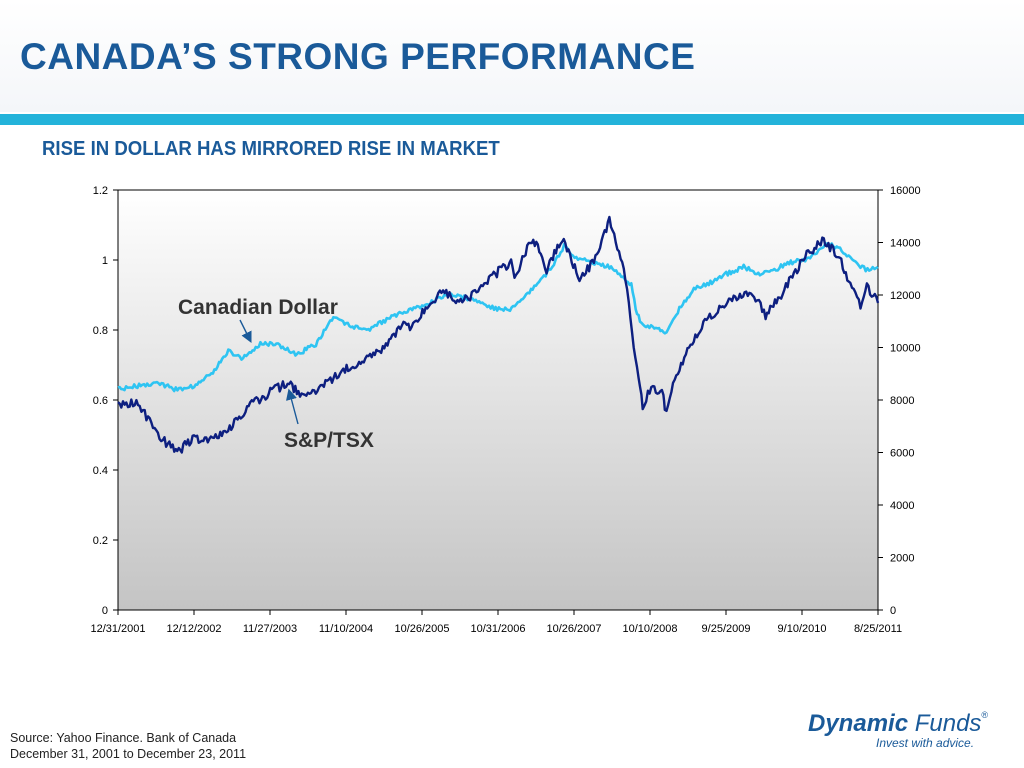 Image resolution: width=1024 pixels, height=768 pixels. What do you see at coordinates (573, 629) in the screenshot?
I see `x-tick-label: 10/26/2007` at bounding box center [573, 629].